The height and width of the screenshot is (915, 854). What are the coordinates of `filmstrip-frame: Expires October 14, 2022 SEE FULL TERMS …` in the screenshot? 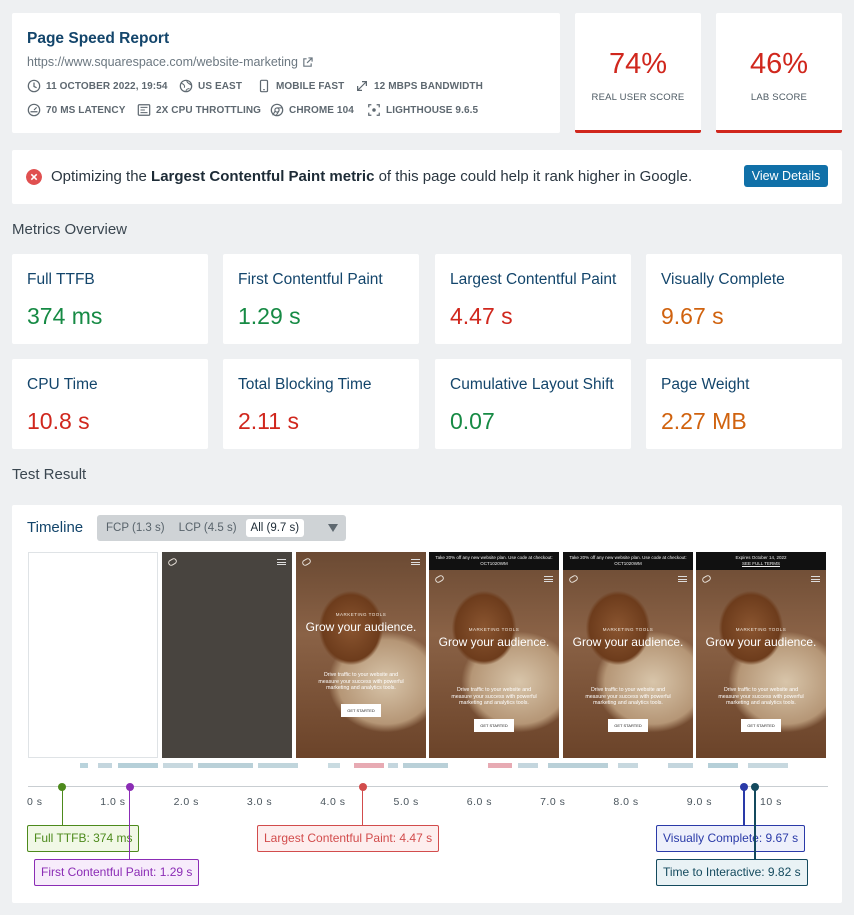 It's located at (761, 655).